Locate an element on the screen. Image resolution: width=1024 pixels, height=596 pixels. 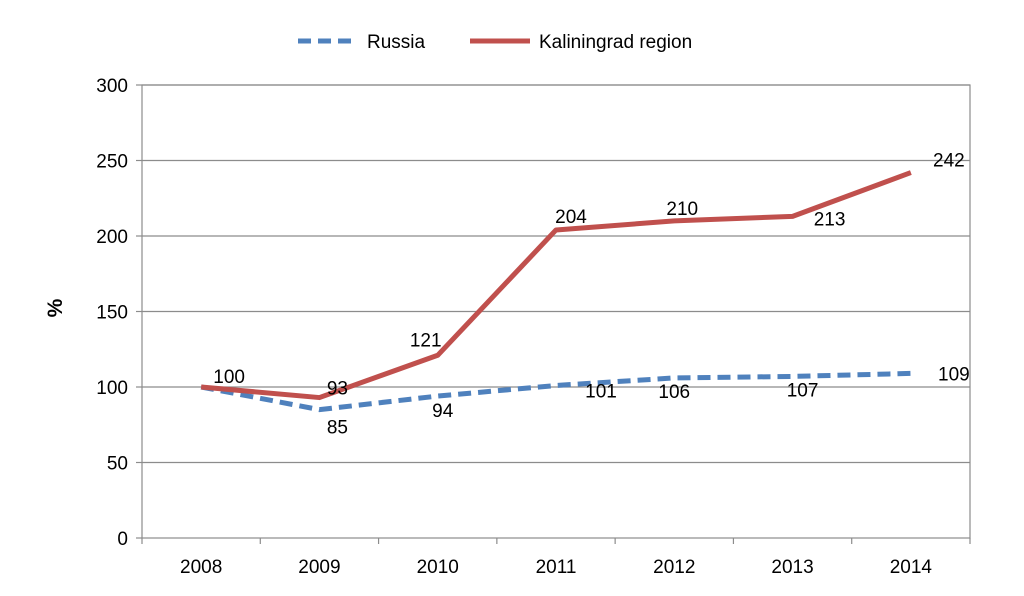
data-label-russia-2009: 85 is located at coordinates (337, 428).